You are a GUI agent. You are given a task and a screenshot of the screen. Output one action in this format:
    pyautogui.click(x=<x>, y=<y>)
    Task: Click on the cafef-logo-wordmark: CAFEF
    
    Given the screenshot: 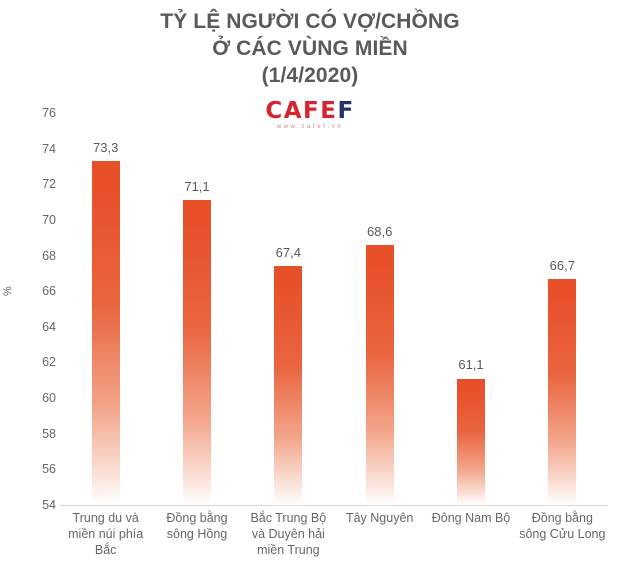 What is the action you would take?
    pyautogui.click(x=309, y=111)
    